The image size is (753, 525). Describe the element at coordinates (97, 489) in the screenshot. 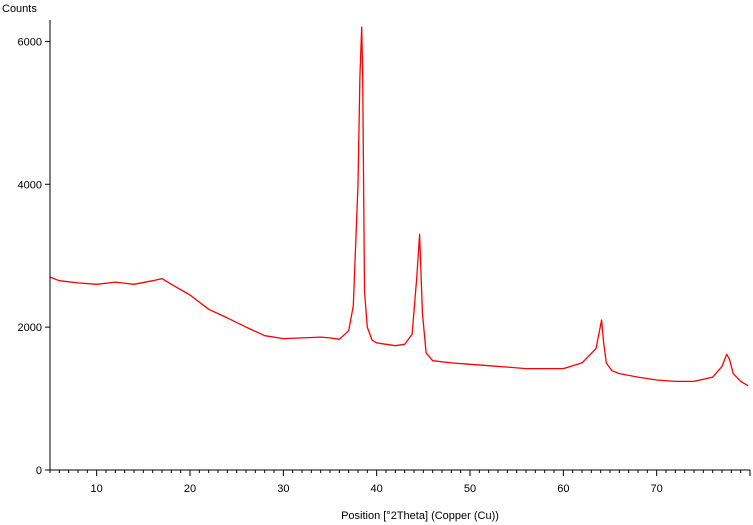

I see `x-tick-label: 10` at that location.